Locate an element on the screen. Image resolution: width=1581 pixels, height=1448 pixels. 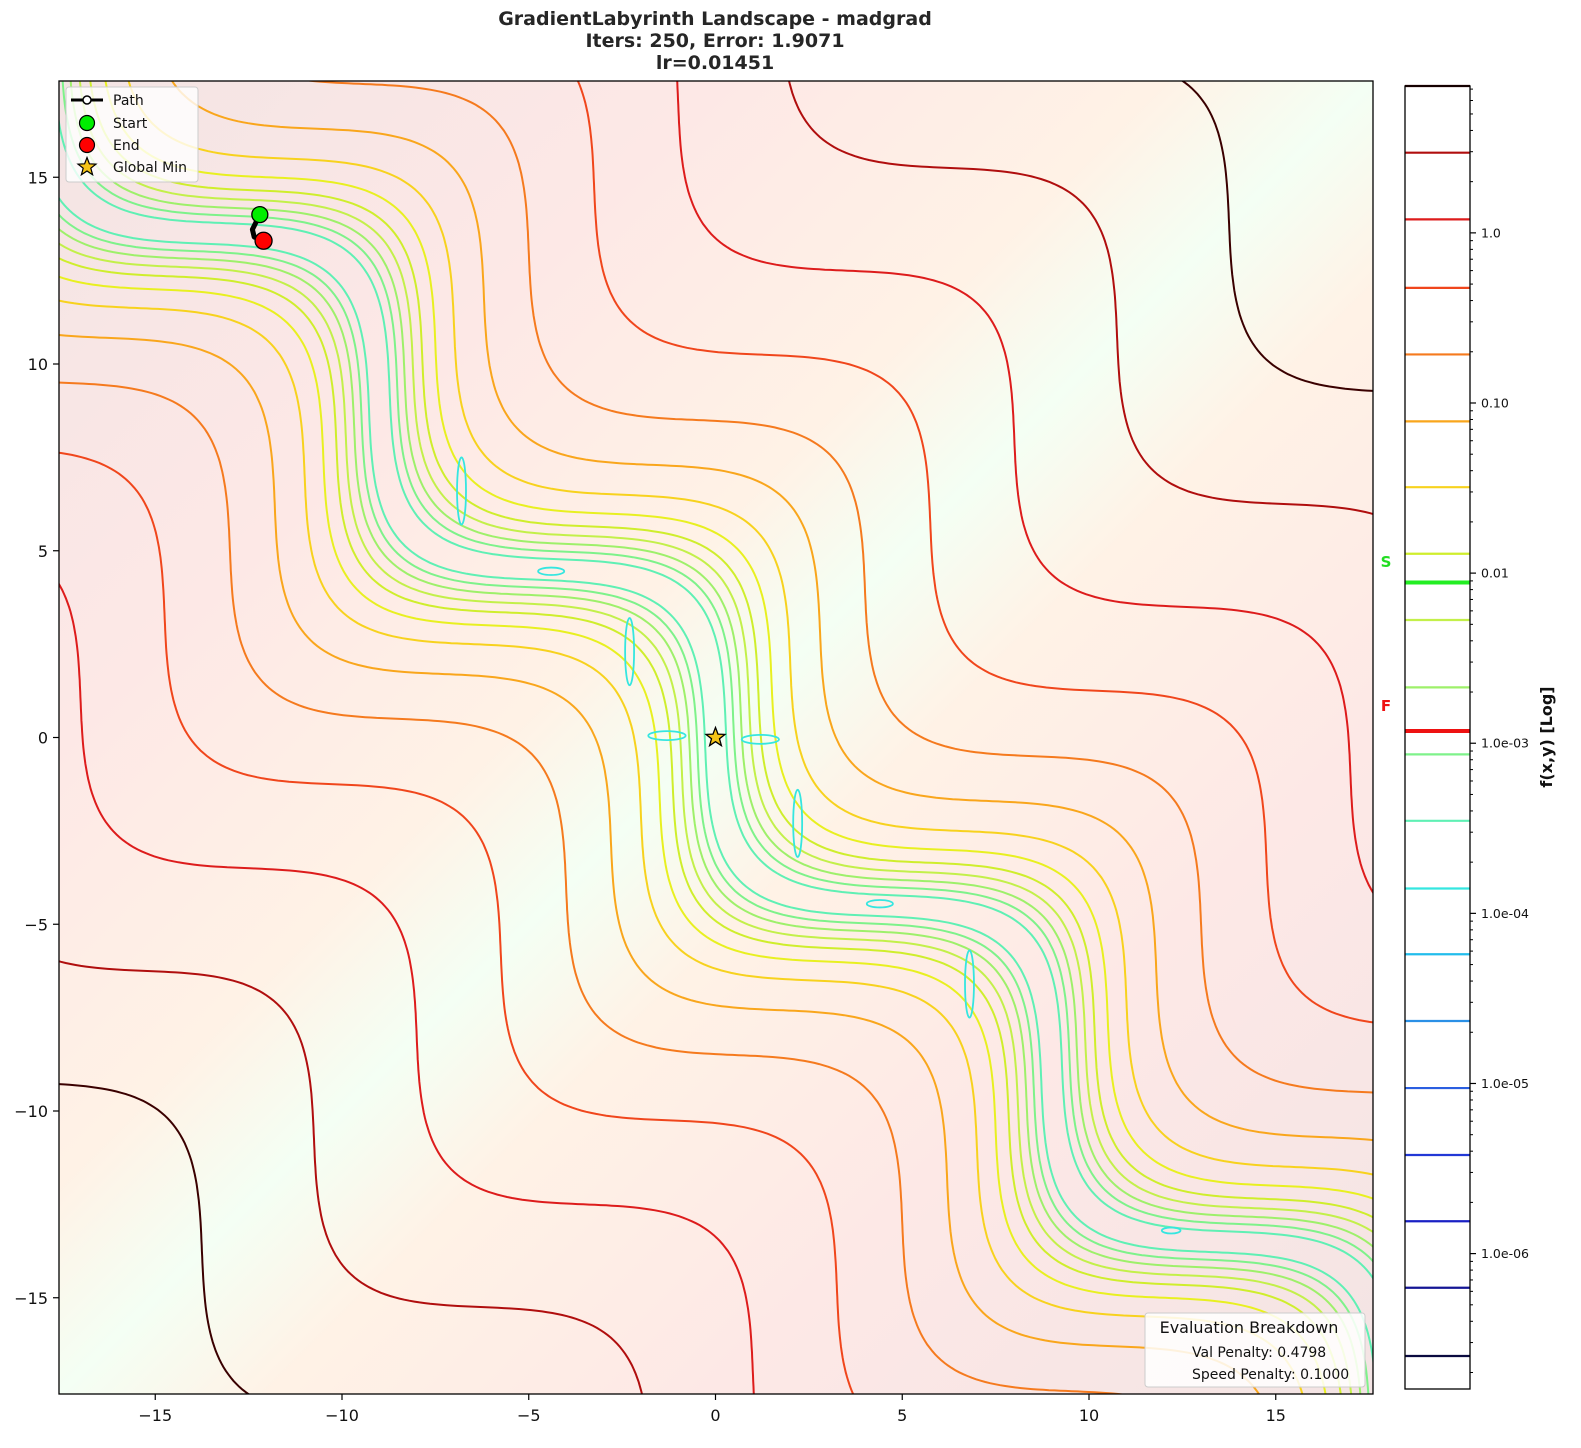
start-circle-icon is located at coordinates (87, 123).